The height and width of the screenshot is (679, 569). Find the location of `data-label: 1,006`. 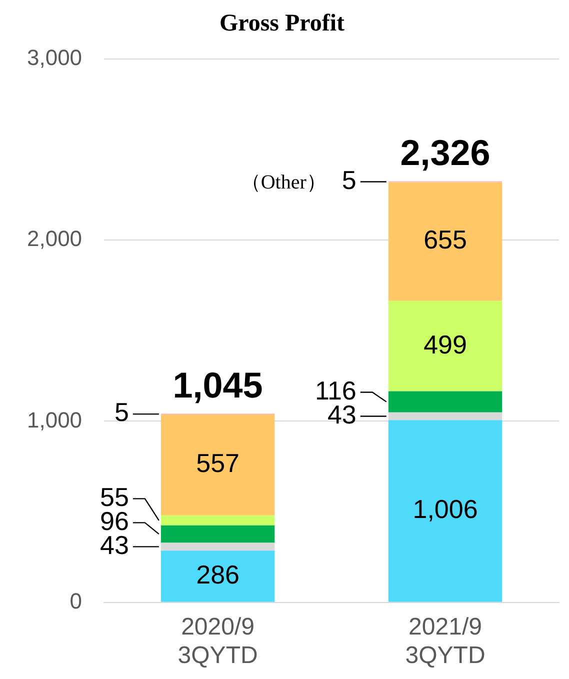

data-label: 1,006 is located at coordinates (445, 509).